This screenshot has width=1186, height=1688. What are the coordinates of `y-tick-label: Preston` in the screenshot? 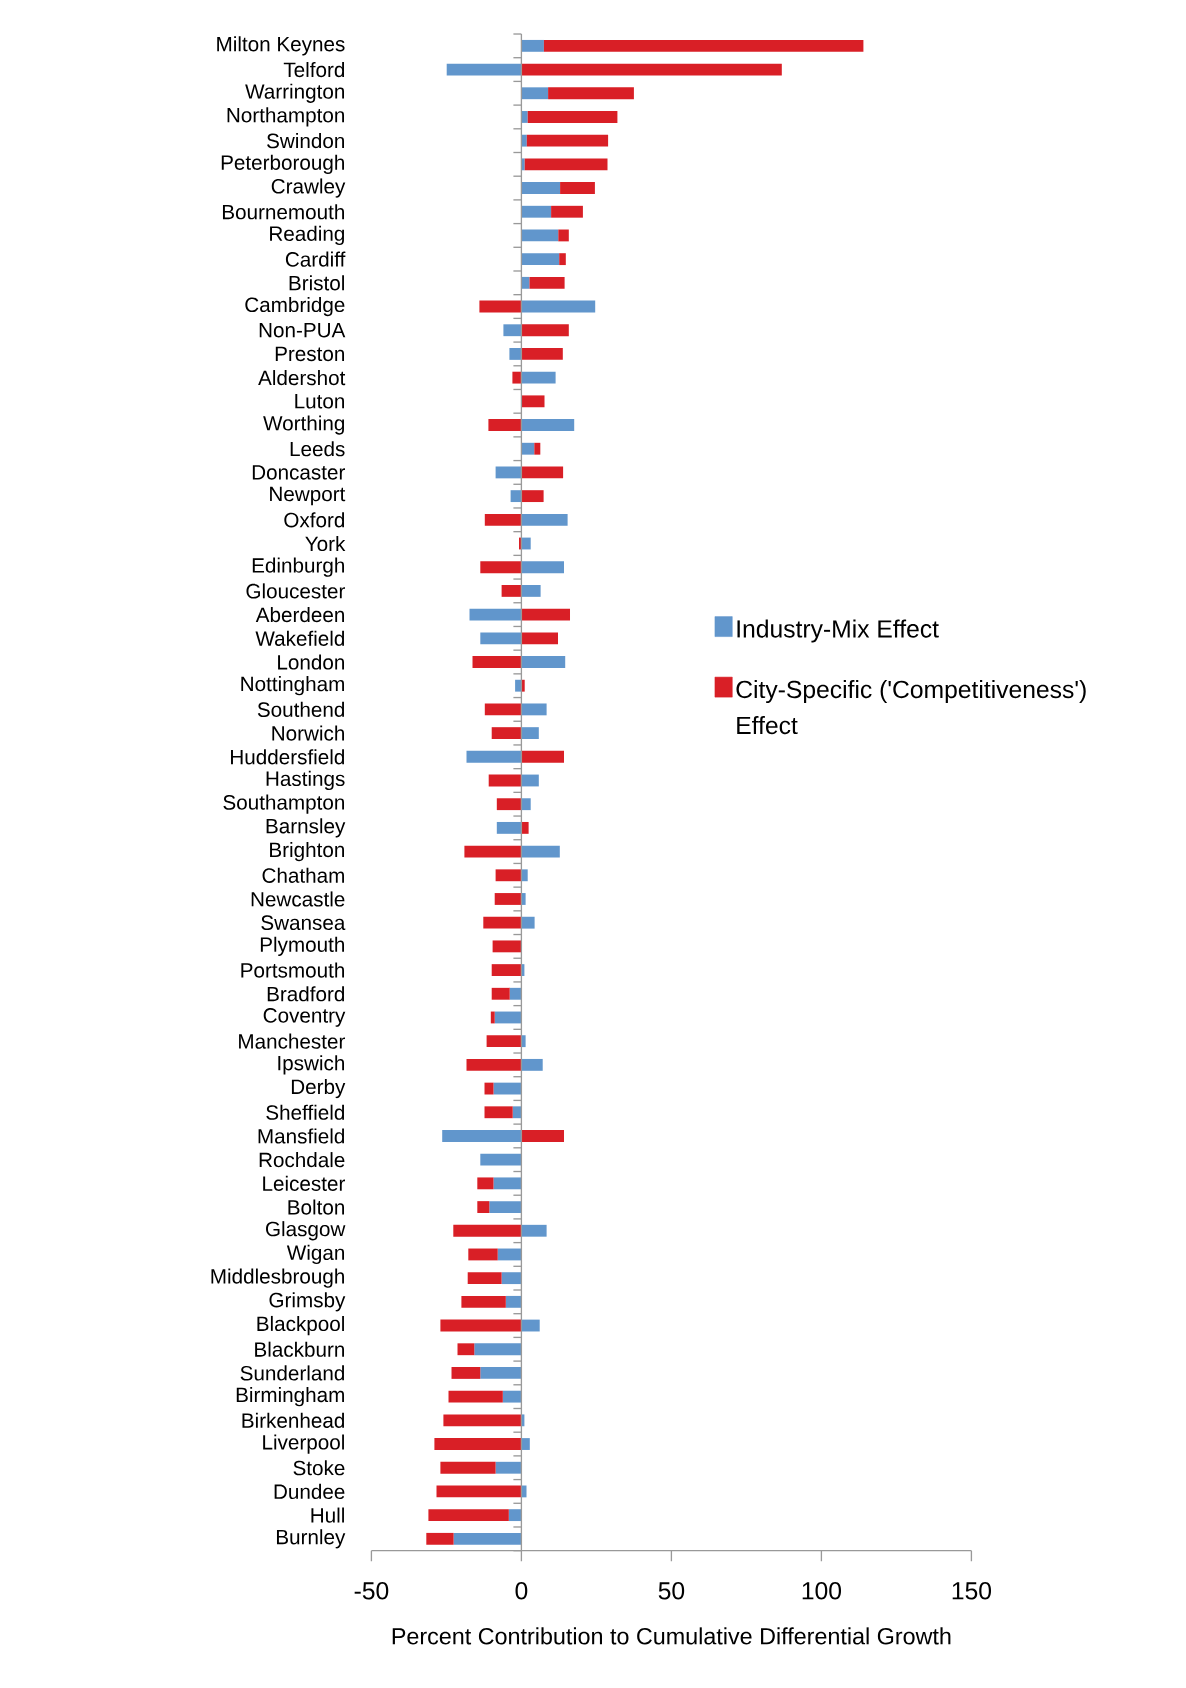 It's located at (309, 354).